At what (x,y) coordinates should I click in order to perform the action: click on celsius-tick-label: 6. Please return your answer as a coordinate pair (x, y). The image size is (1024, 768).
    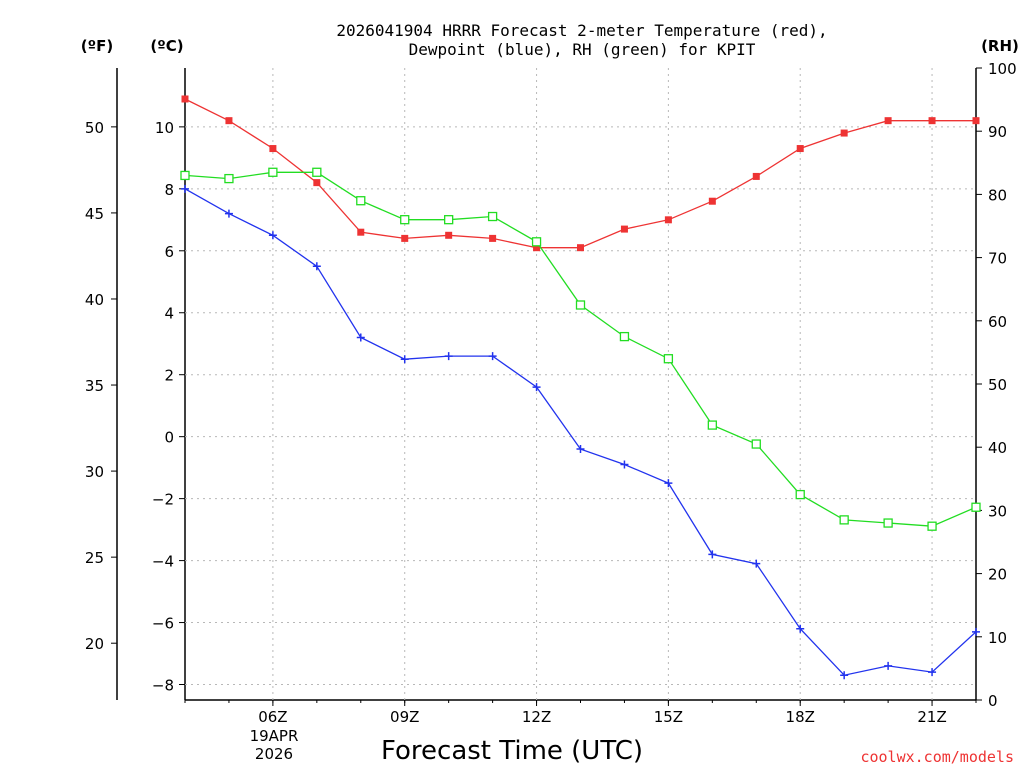
    Looking at the image, I should click on (169, 252).